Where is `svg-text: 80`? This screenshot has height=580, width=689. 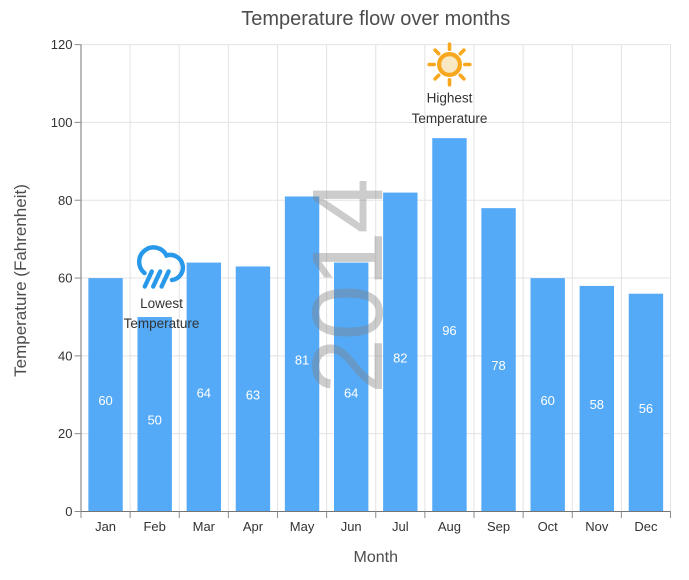 svg-text: 80 is located at coordinates (65, 200).